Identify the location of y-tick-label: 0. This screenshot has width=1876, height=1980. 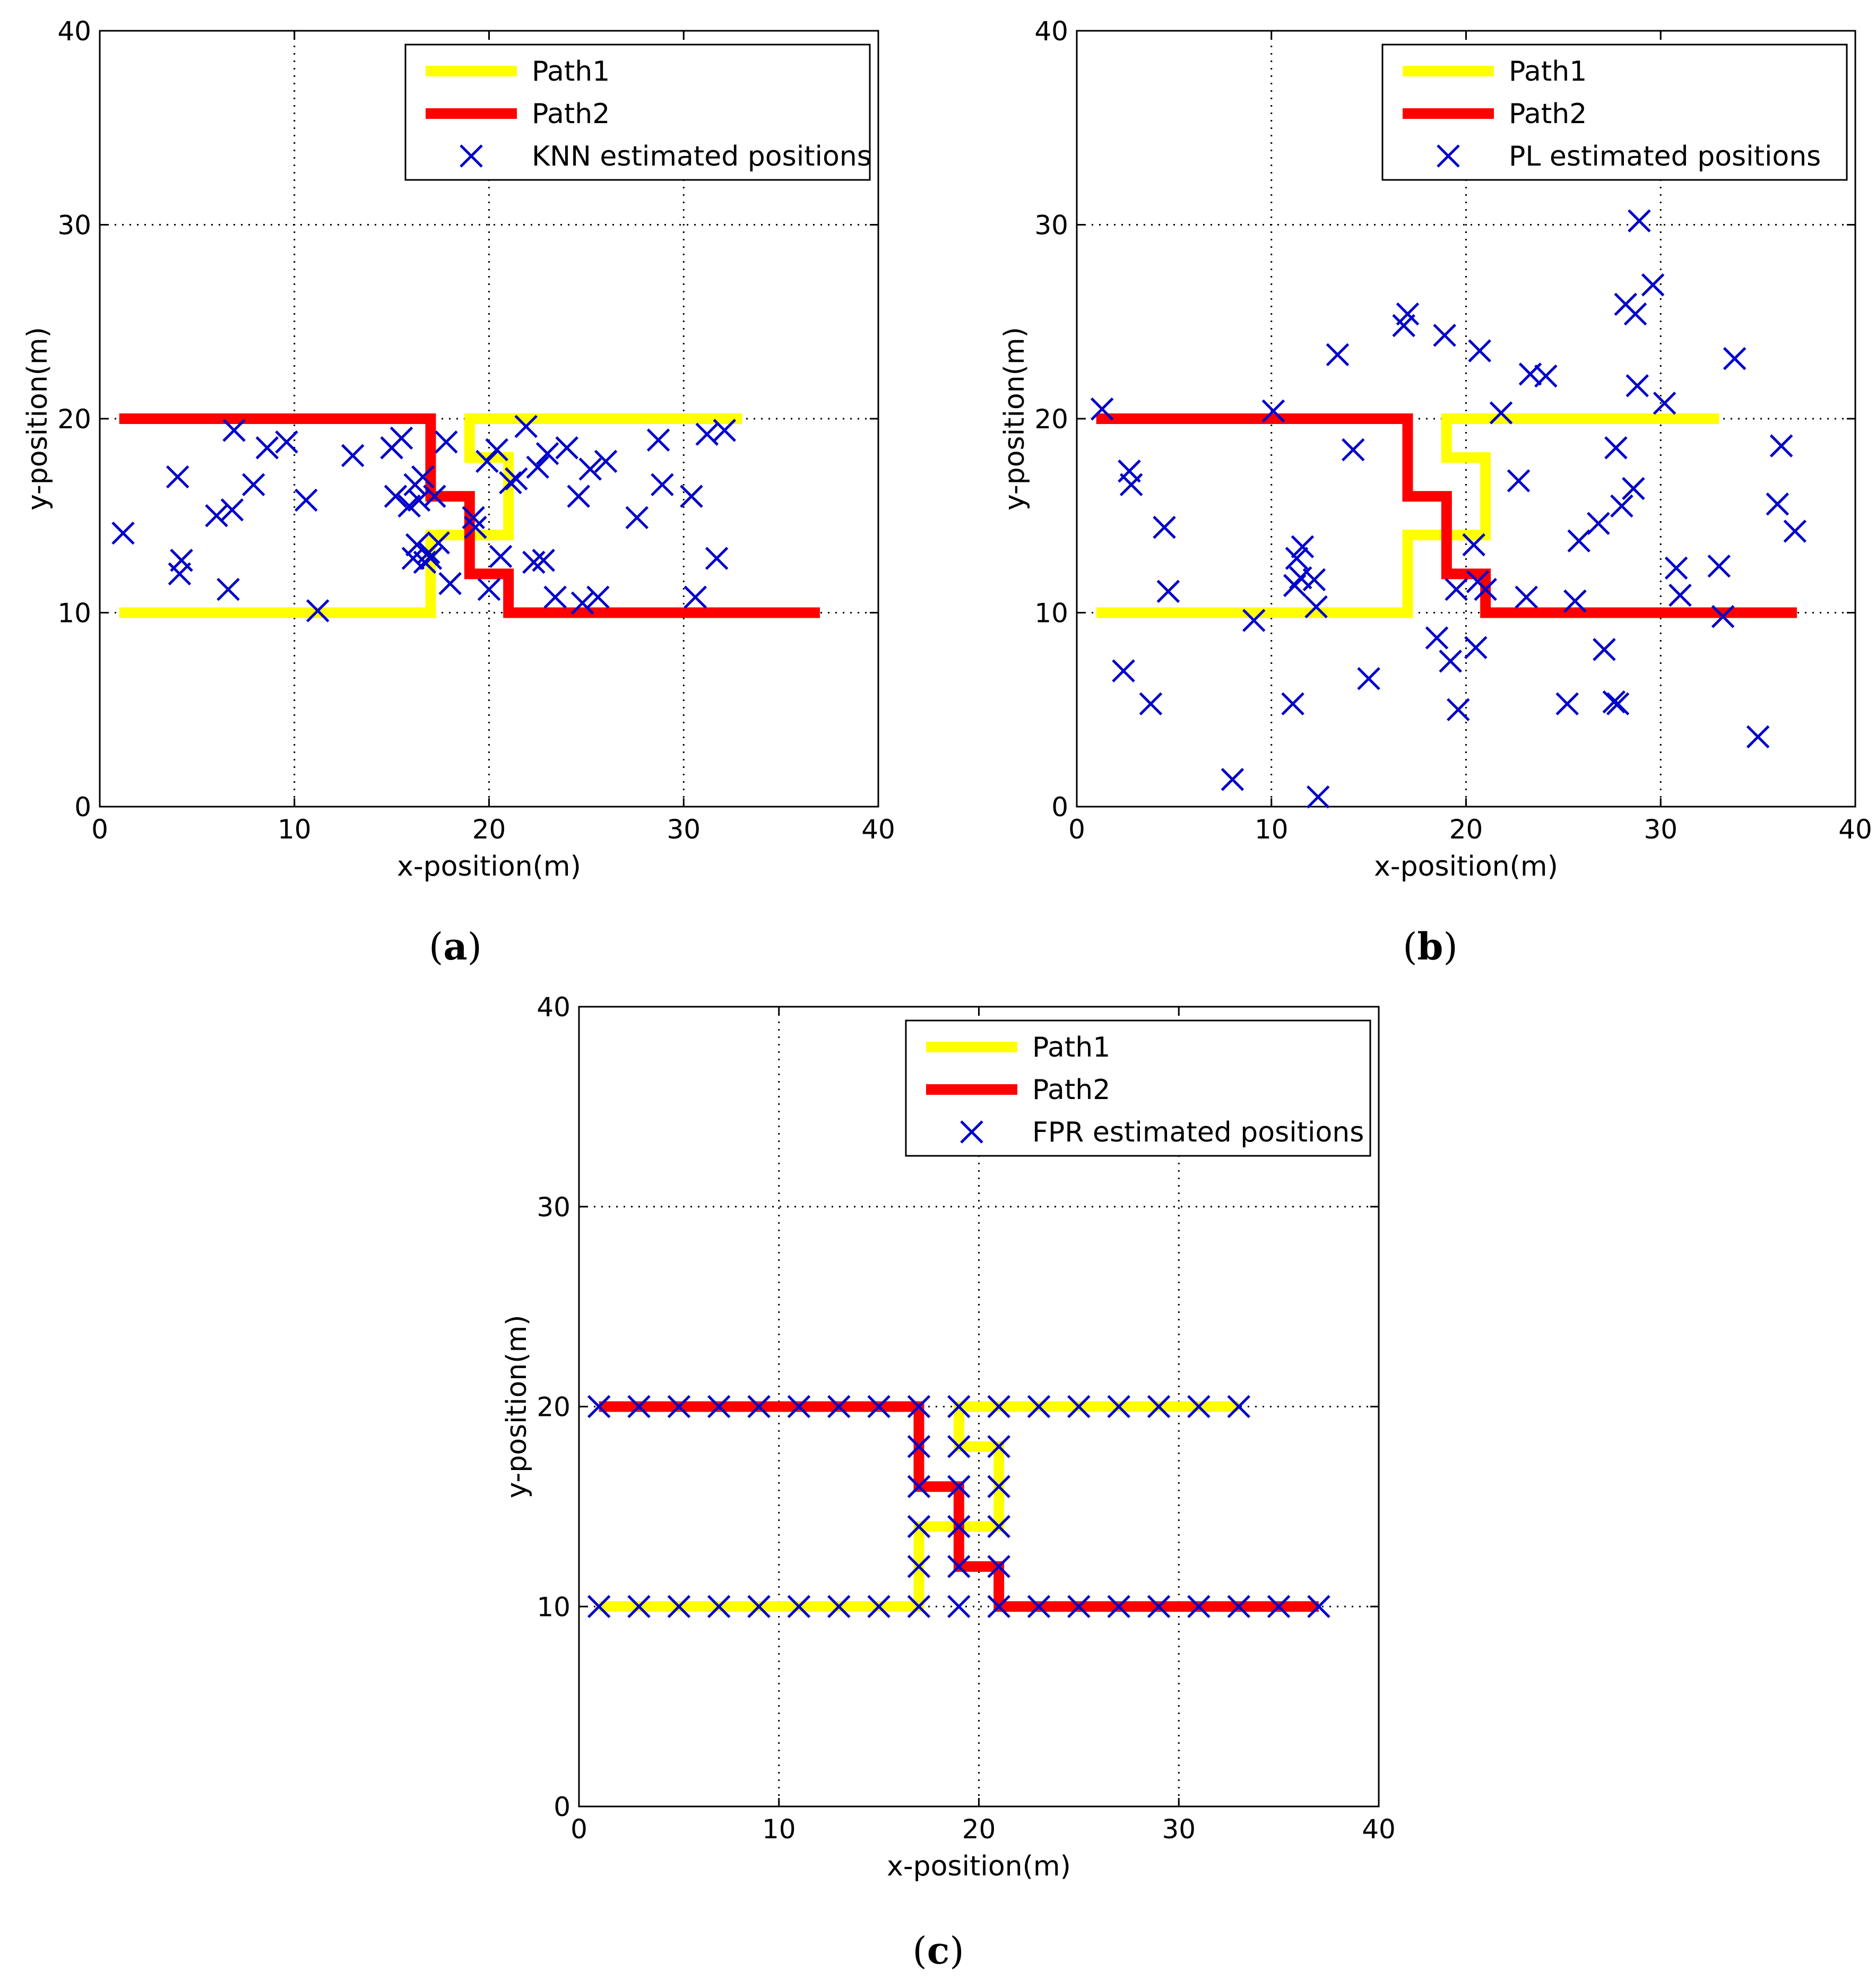
(1059, 807).